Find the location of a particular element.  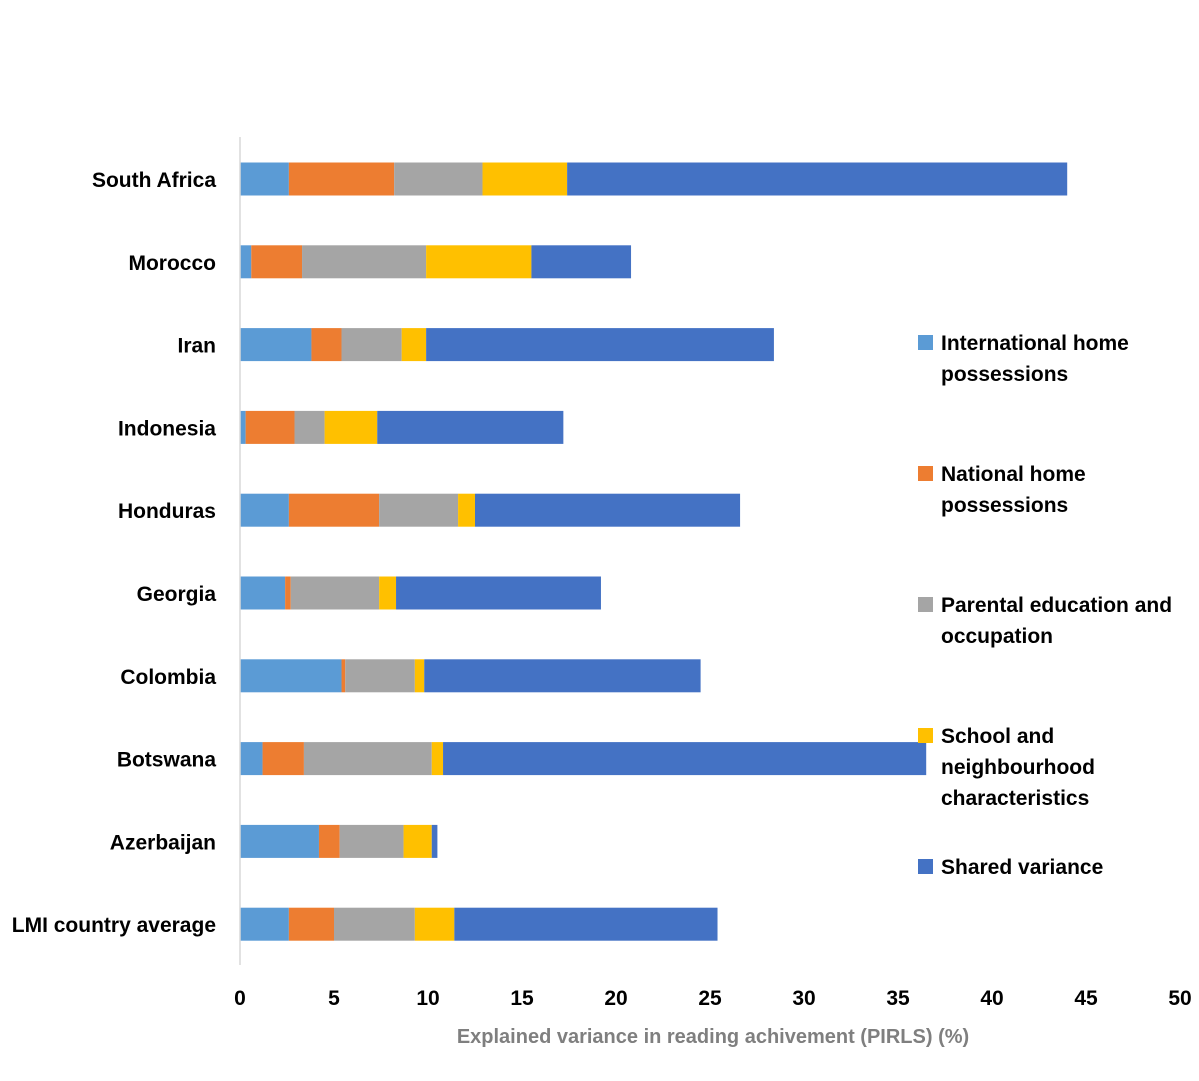

x-tick-label: 40 is located at coordinates (991, 998).